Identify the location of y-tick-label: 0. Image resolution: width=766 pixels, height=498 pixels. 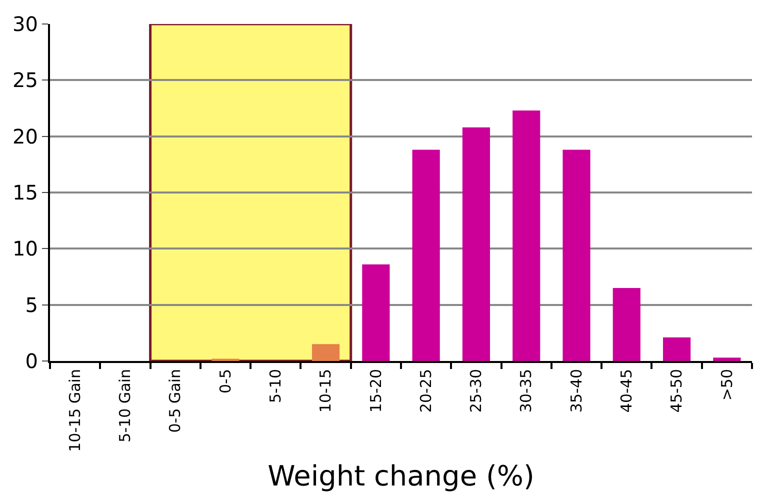
(31, 361).